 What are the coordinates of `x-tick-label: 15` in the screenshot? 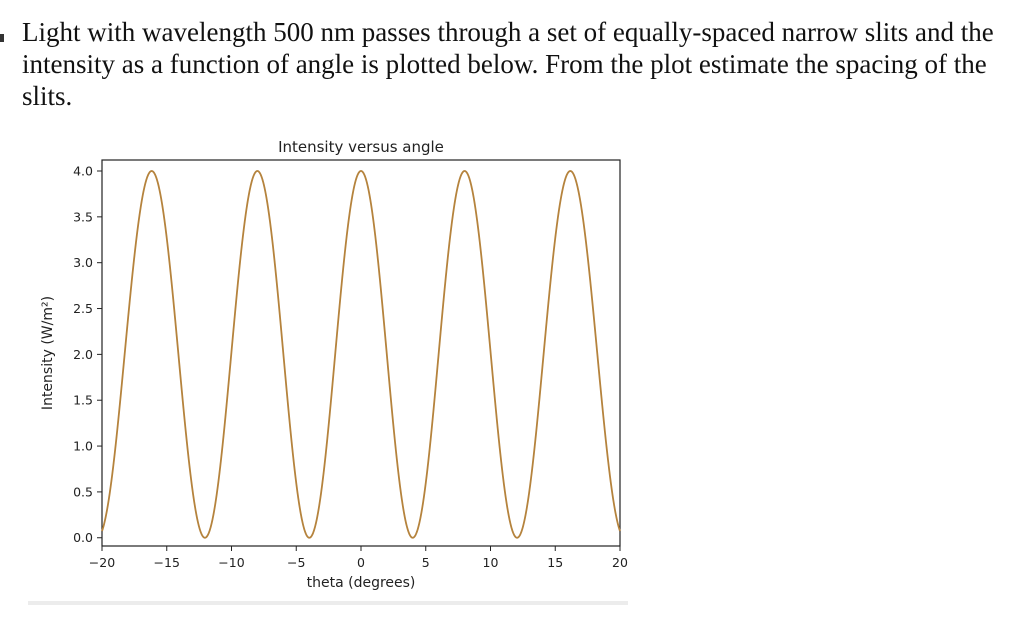 It's located at (555, 562).